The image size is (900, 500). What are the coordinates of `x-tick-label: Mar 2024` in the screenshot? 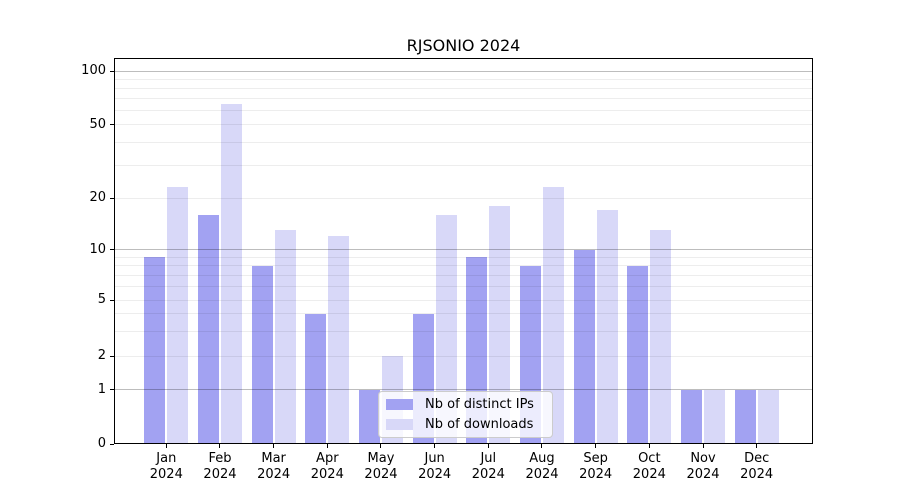 It's located at (274, 467).